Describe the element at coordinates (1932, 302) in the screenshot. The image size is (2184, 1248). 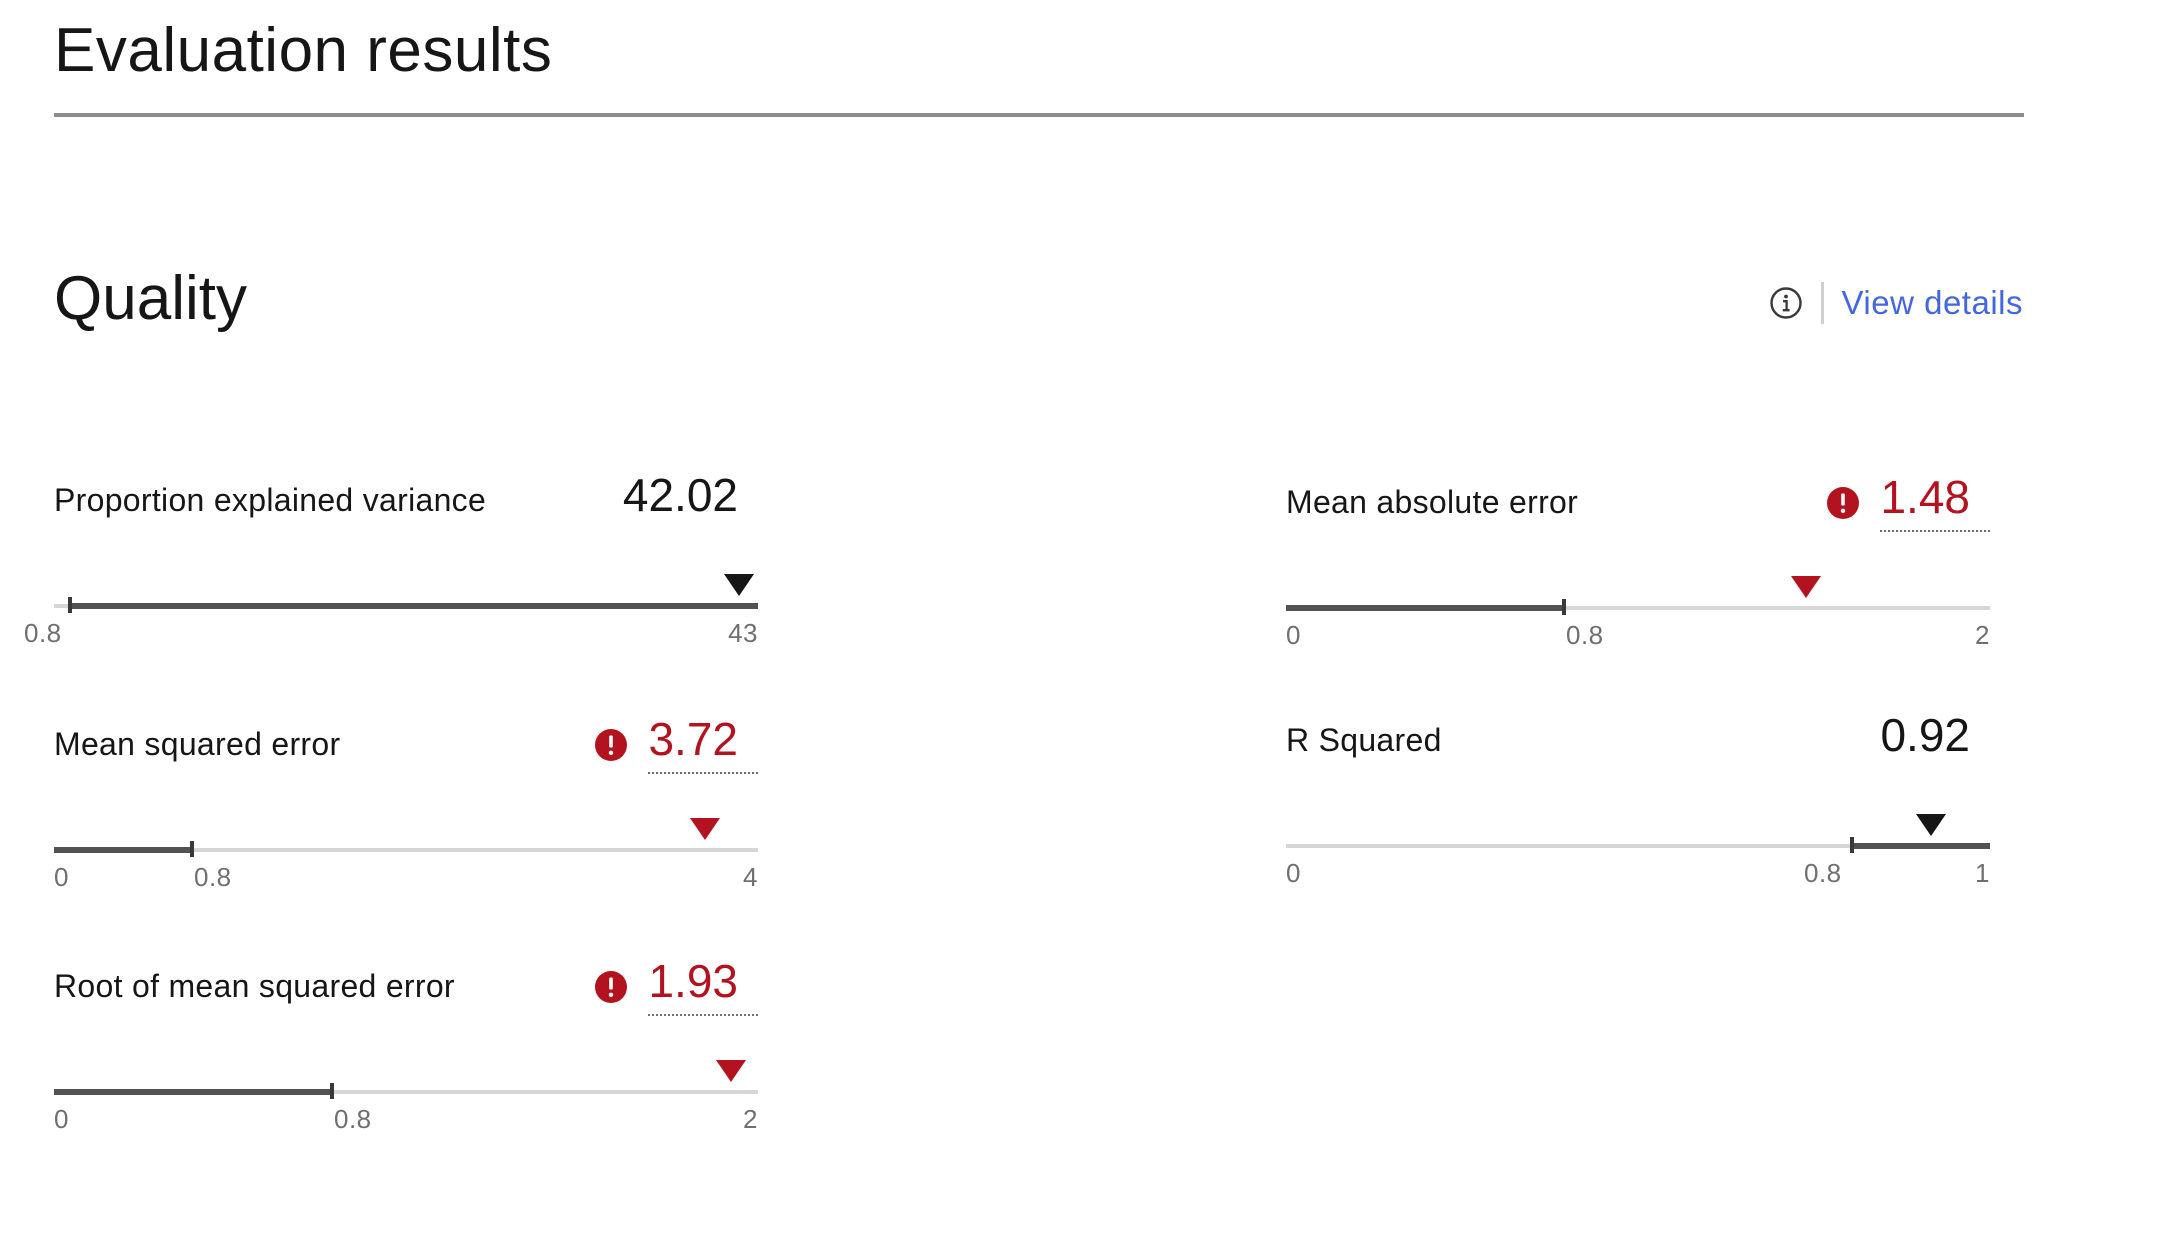
I see `view-details-link: View details` at that location.